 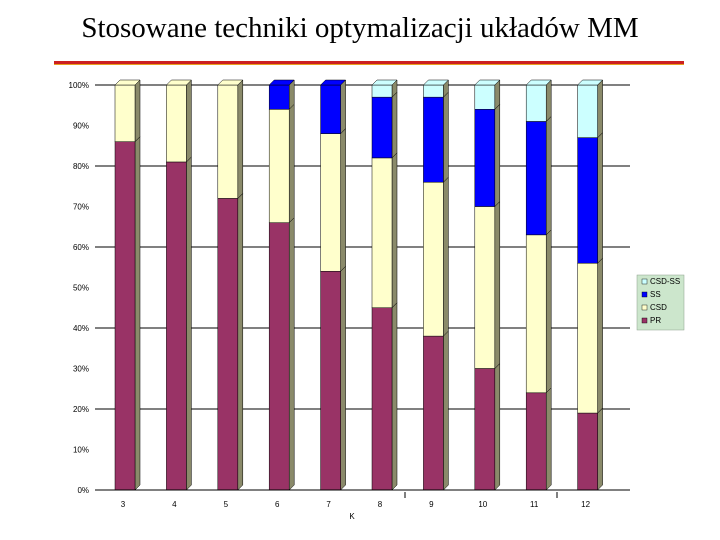 What do you see at coordinates (79, 85) in the screenshot?
I see `y-tick-label: 100%` at bounding box center [79, 85].